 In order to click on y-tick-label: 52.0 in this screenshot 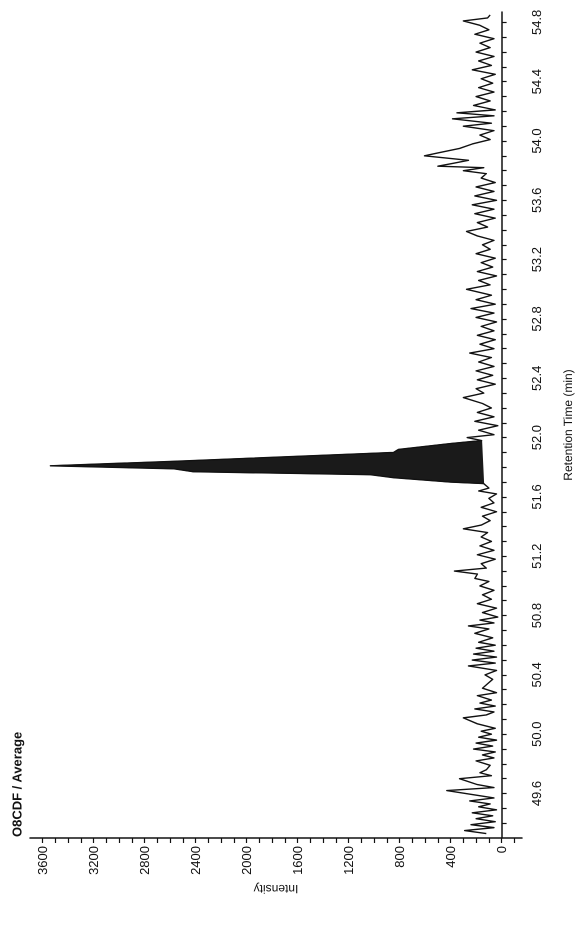, I will do `click(536, 437)`.